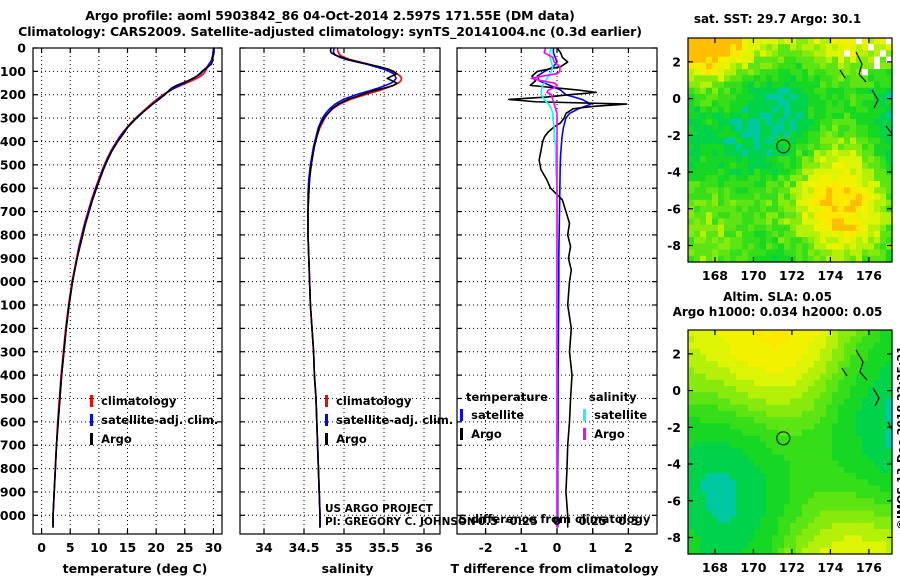  I want to click on y-tick-label: 500, so click(13, 164).